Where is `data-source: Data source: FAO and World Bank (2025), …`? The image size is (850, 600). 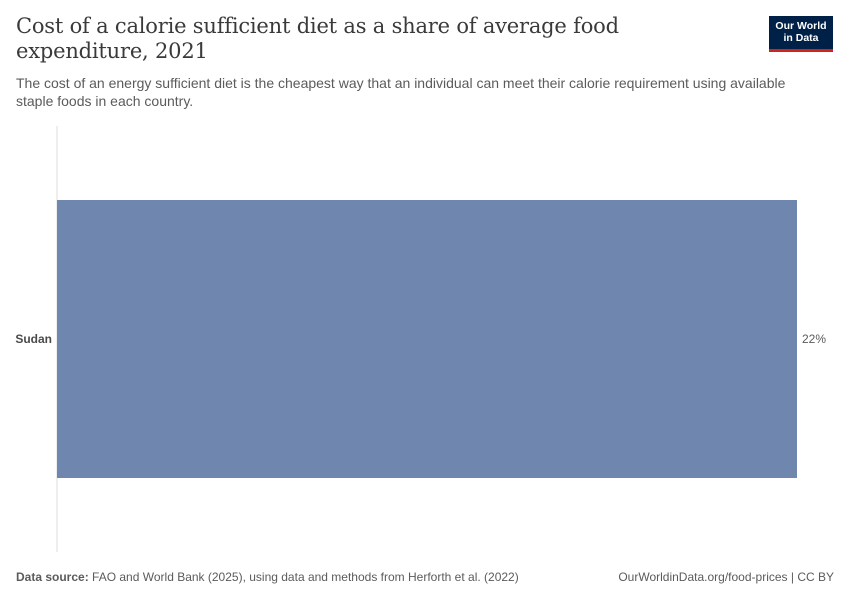 data-source: Data source: FAO and World Bank (2025), … is located at coordinates (267, 577).